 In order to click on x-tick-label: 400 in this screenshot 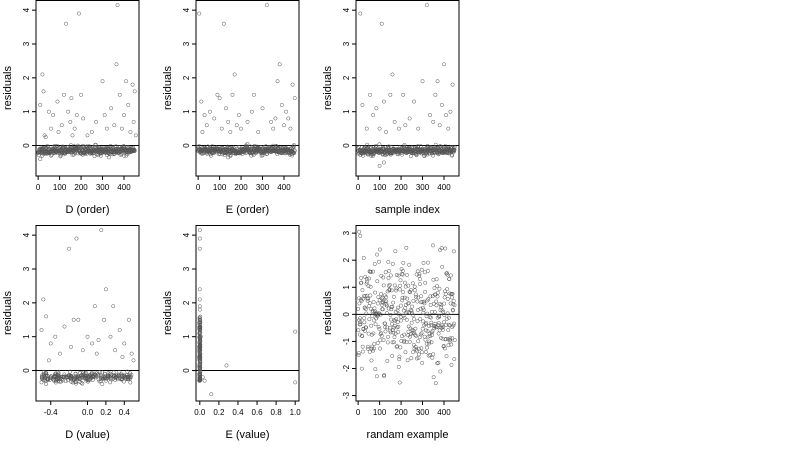, I will do `click(284, 187)`.